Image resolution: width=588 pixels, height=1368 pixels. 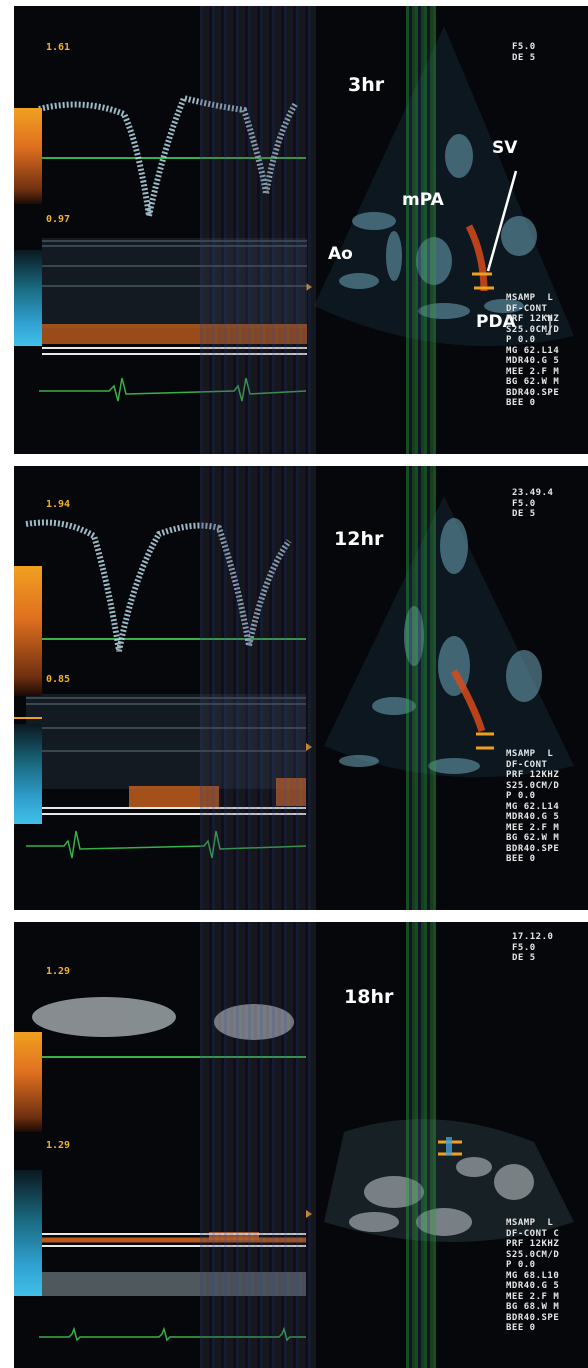 What do you see at coordinates (58, 971) in the screenshot?
I see `velocity-scale-top: 1.29` at bounding box center [58, 971].